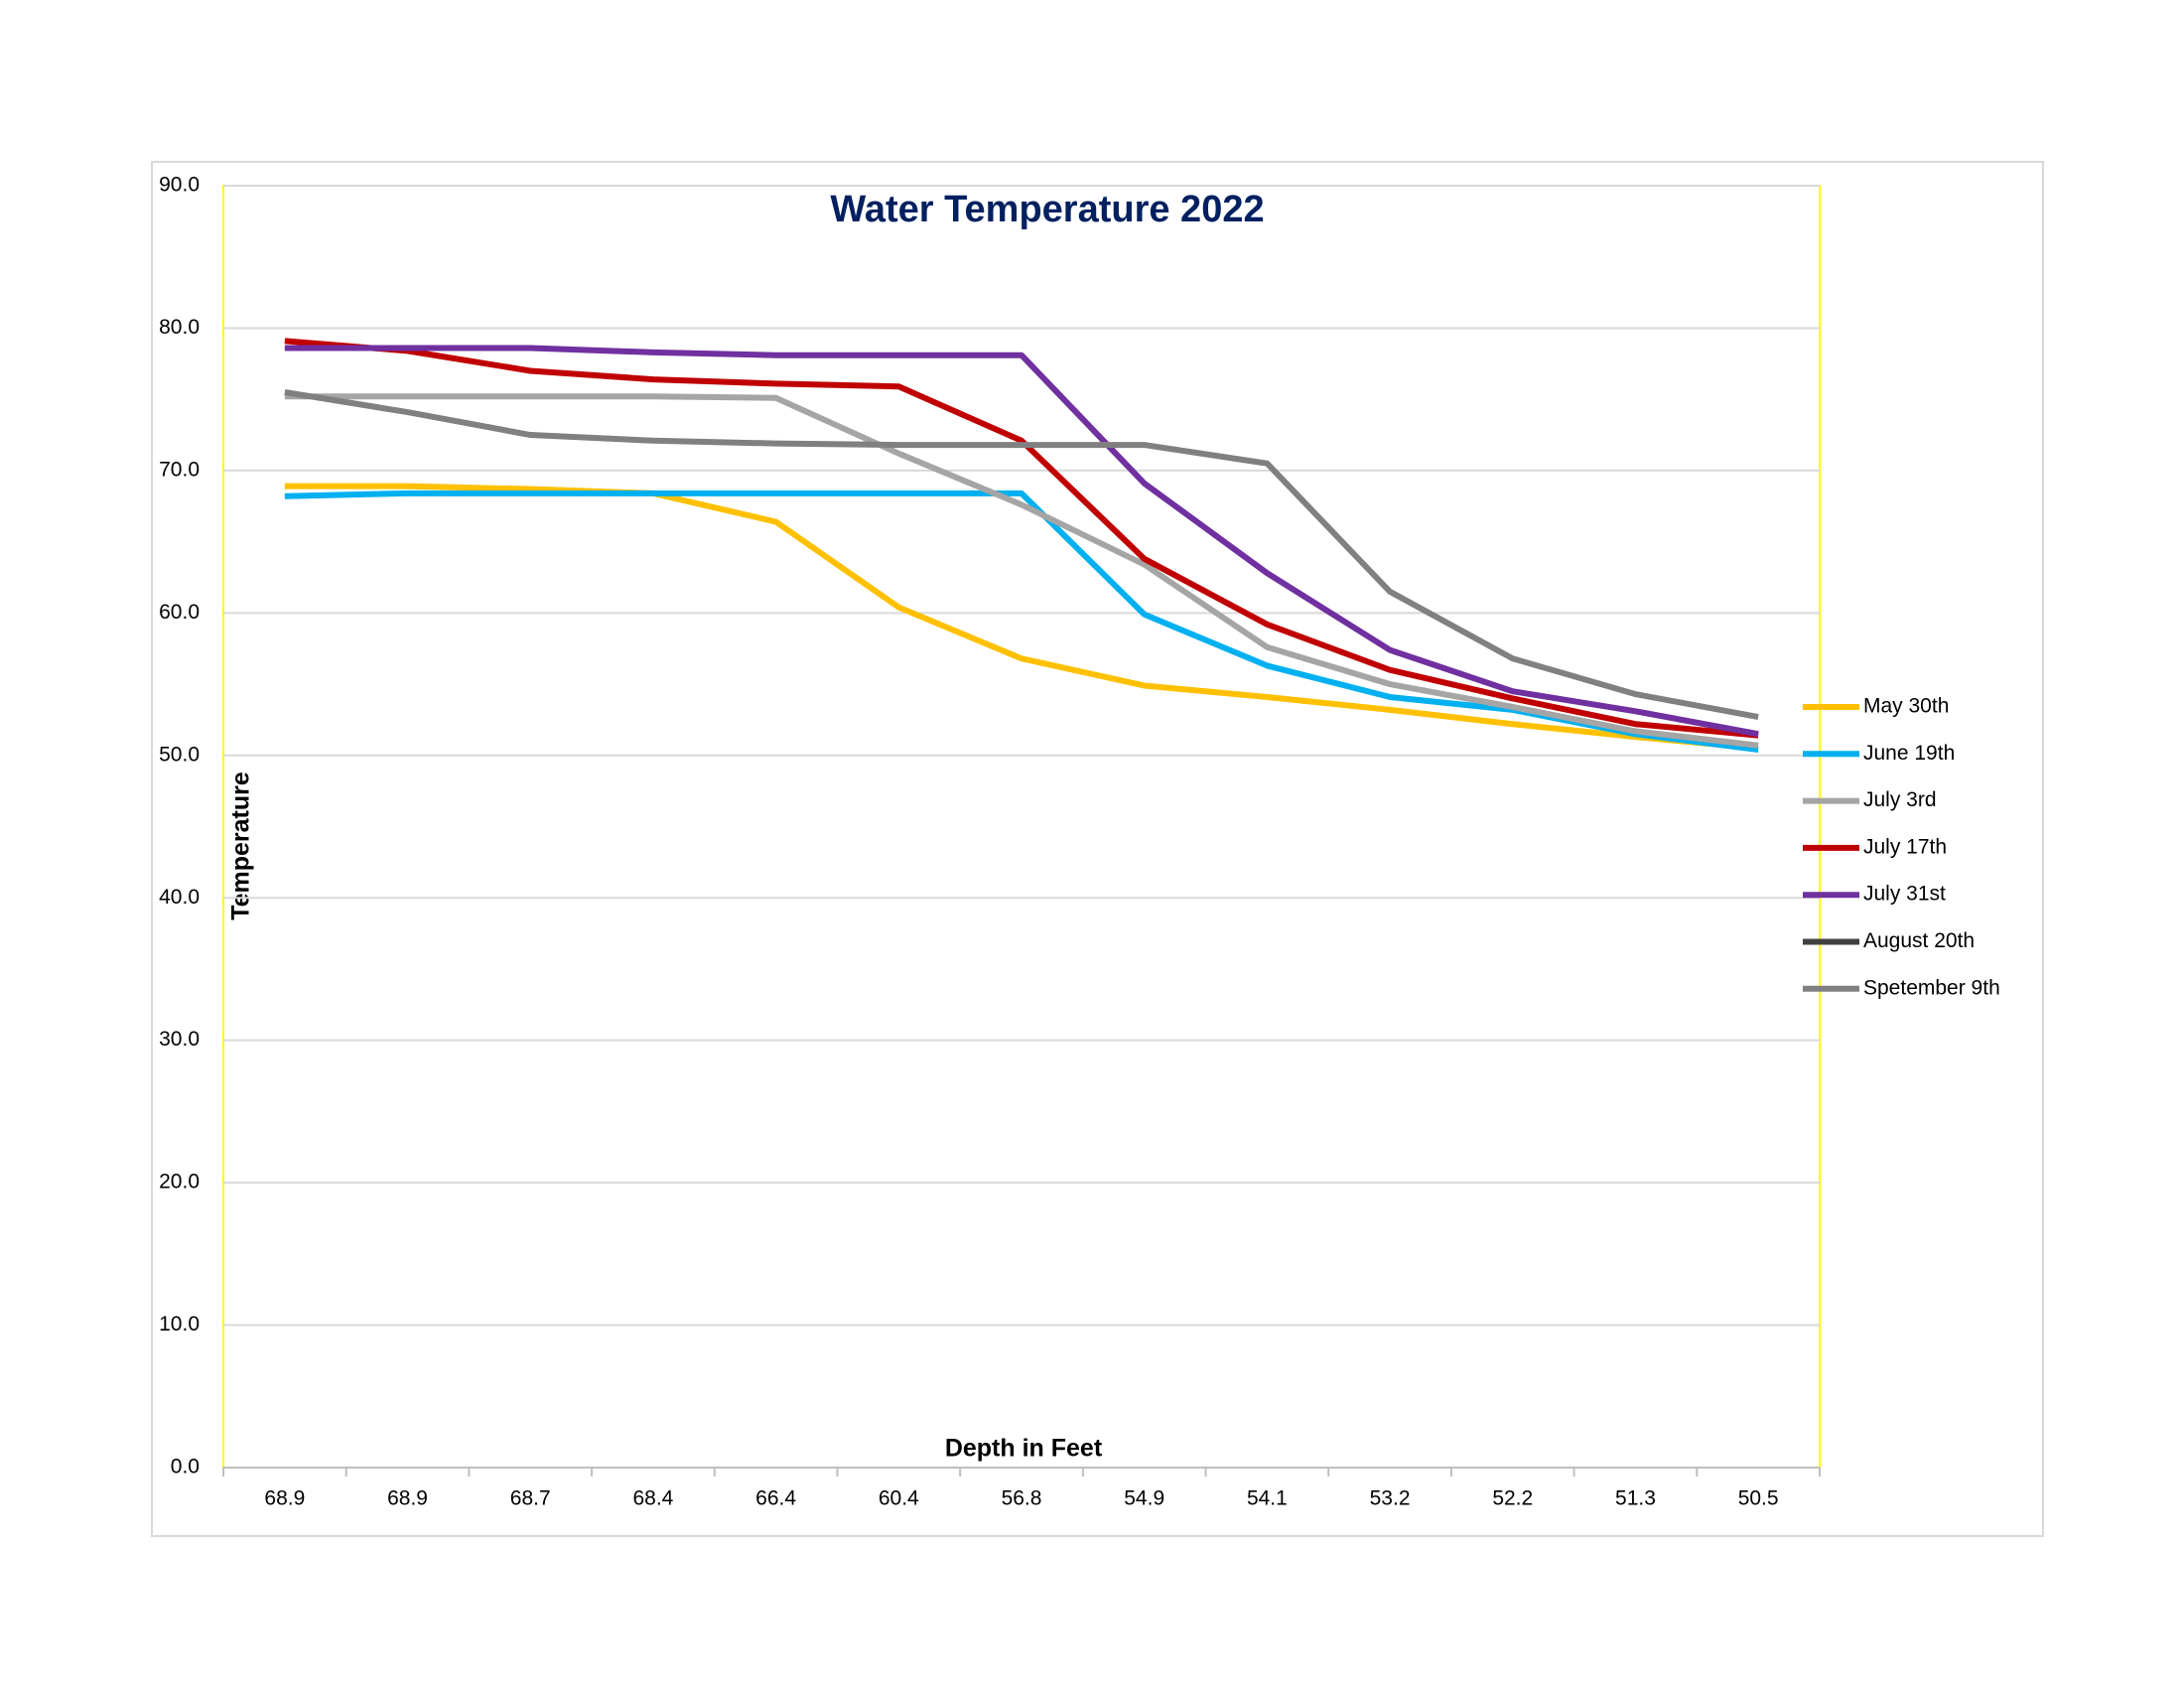  Describe the element at coordinates (1931, 987) in the screenshot. I see `legend-label: Spetember 9th` at that location.